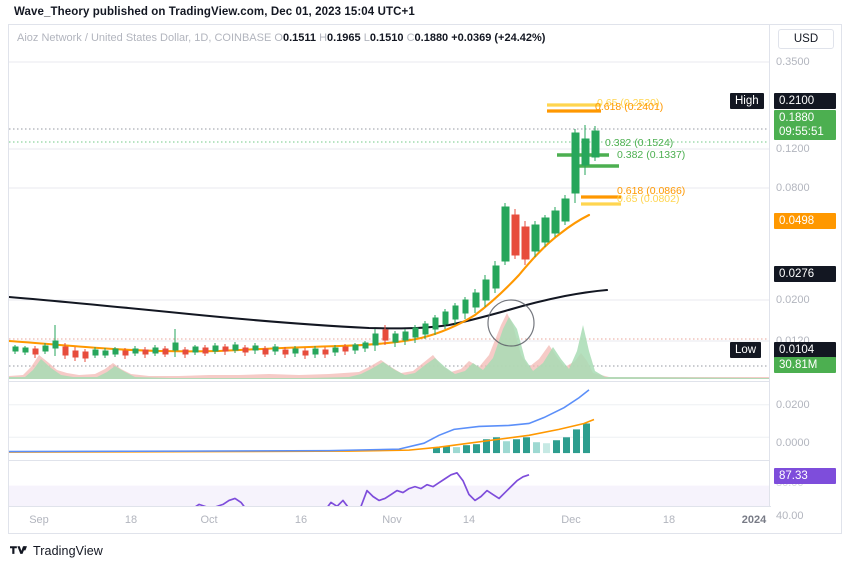  I want to click on volume-value-badge: 30.81M, so click(805, 365).